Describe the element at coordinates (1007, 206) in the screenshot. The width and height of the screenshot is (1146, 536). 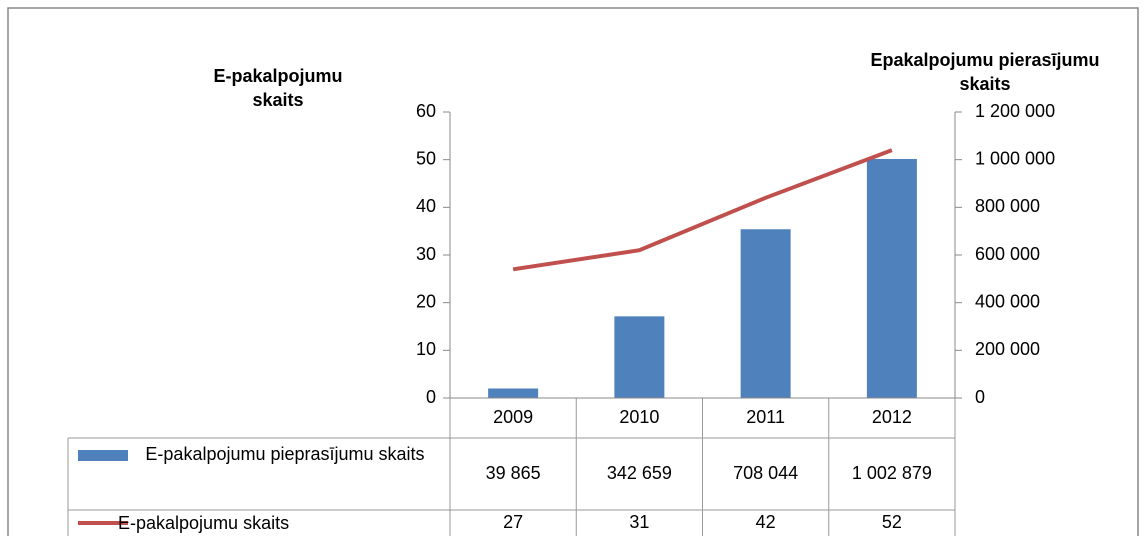
I see `y2-tick-label: 800 000` at that location.